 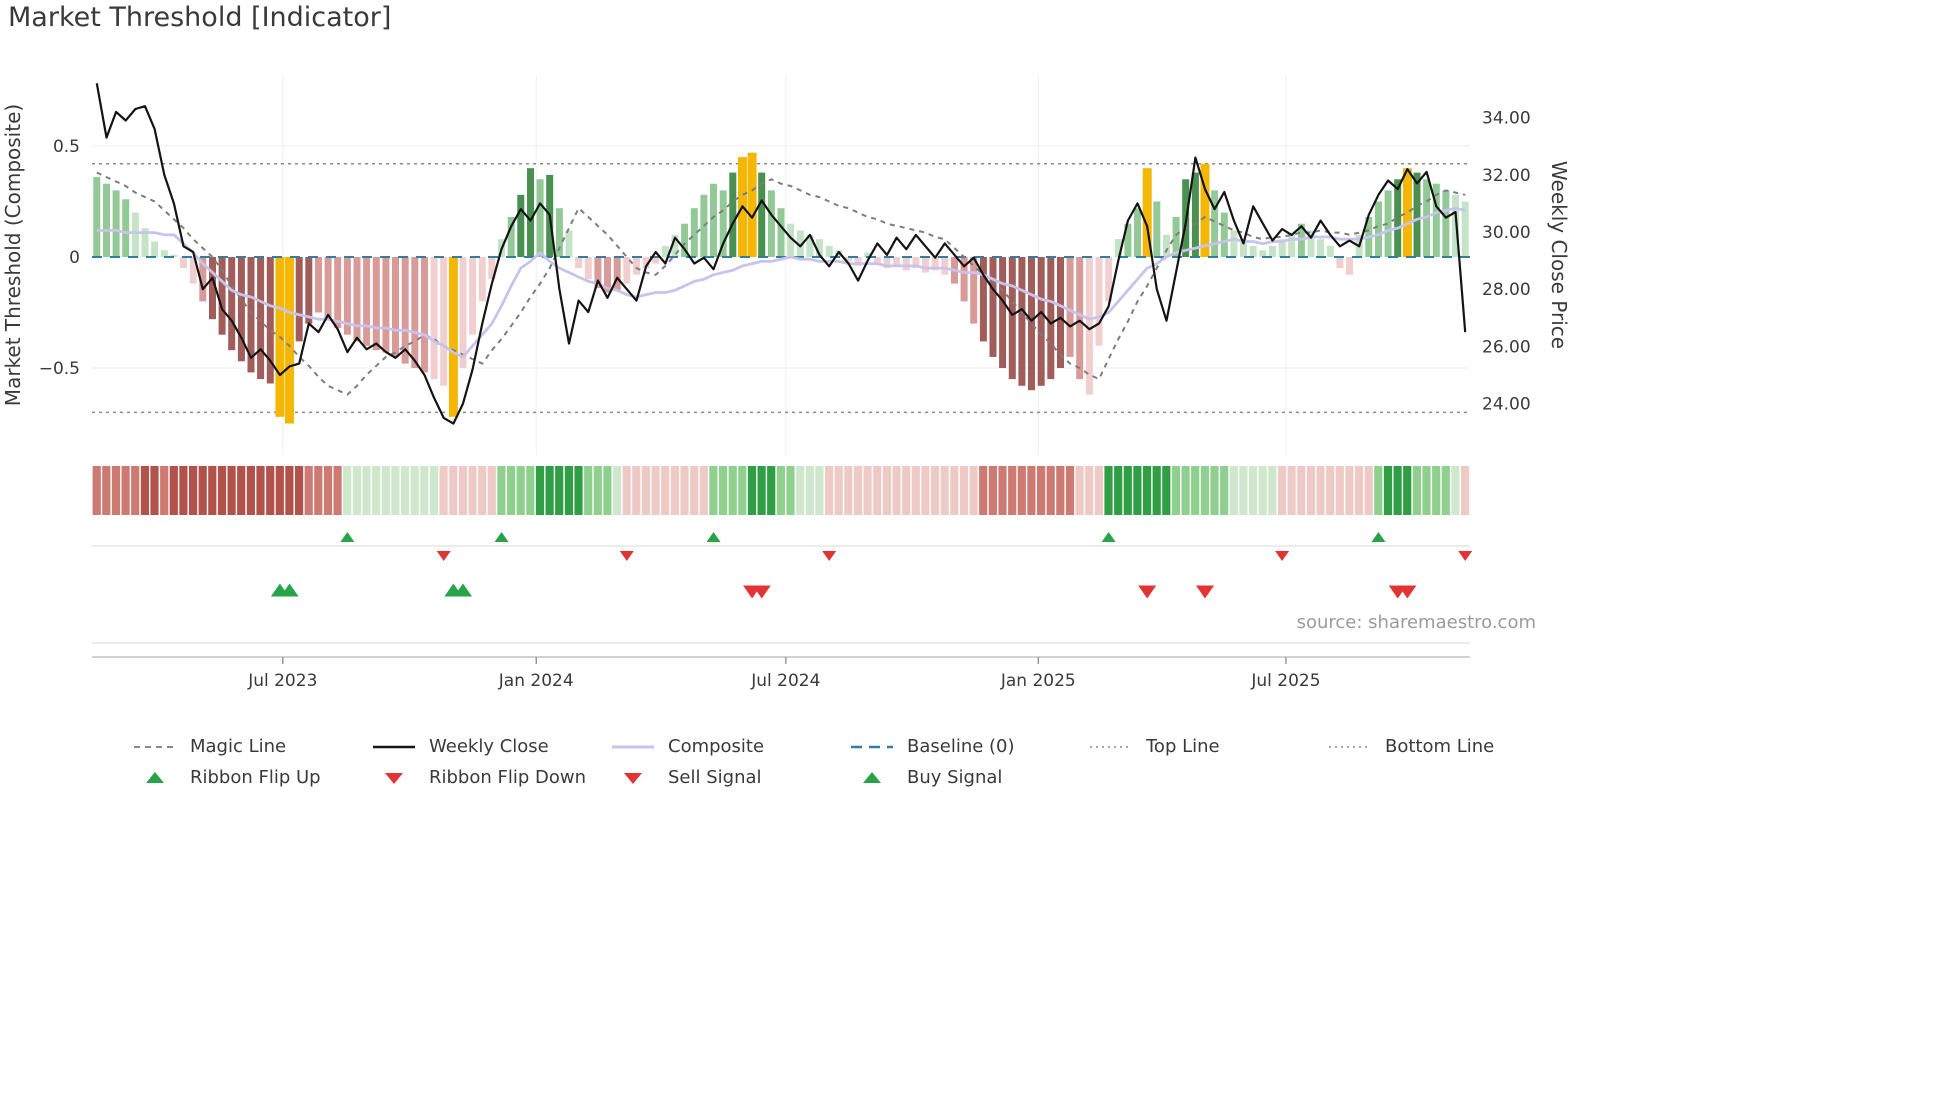 What do you see at coordinates (394, 778) in the screenshot?
I see `triangle-down-icon` at bounding box center [394, 778].